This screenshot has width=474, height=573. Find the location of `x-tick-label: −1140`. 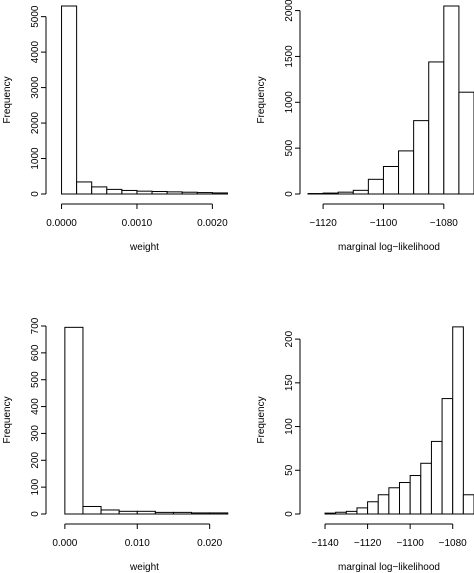

x-tick-label: −1140 is located at coordinates (325, 543).